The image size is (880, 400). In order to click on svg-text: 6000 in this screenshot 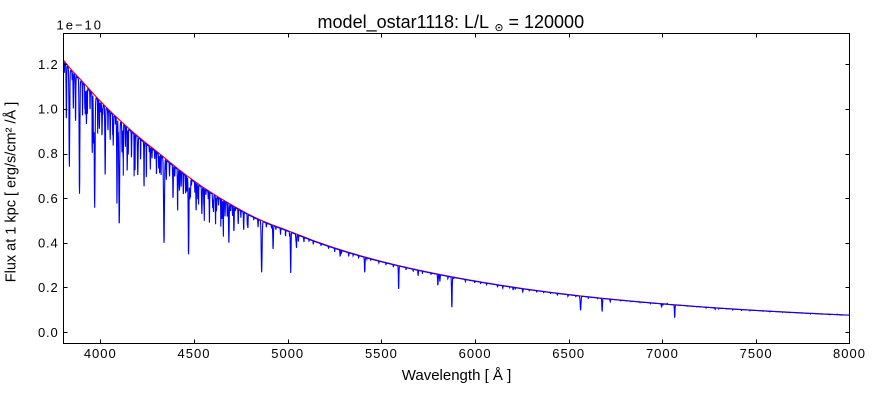, I will do `click(475, 353)`.